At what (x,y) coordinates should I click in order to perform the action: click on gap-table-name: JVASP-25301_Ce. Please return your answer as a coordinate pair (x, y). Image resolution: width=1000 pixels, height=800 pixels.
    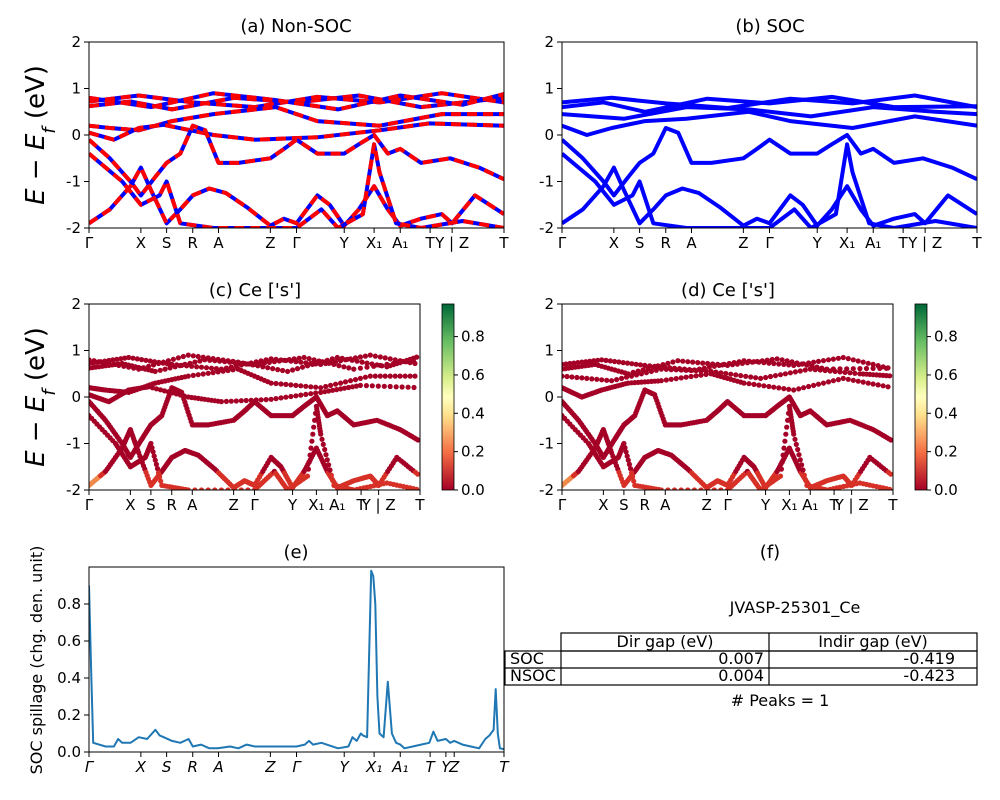
    Looking at the image, I should click on (795, 608).